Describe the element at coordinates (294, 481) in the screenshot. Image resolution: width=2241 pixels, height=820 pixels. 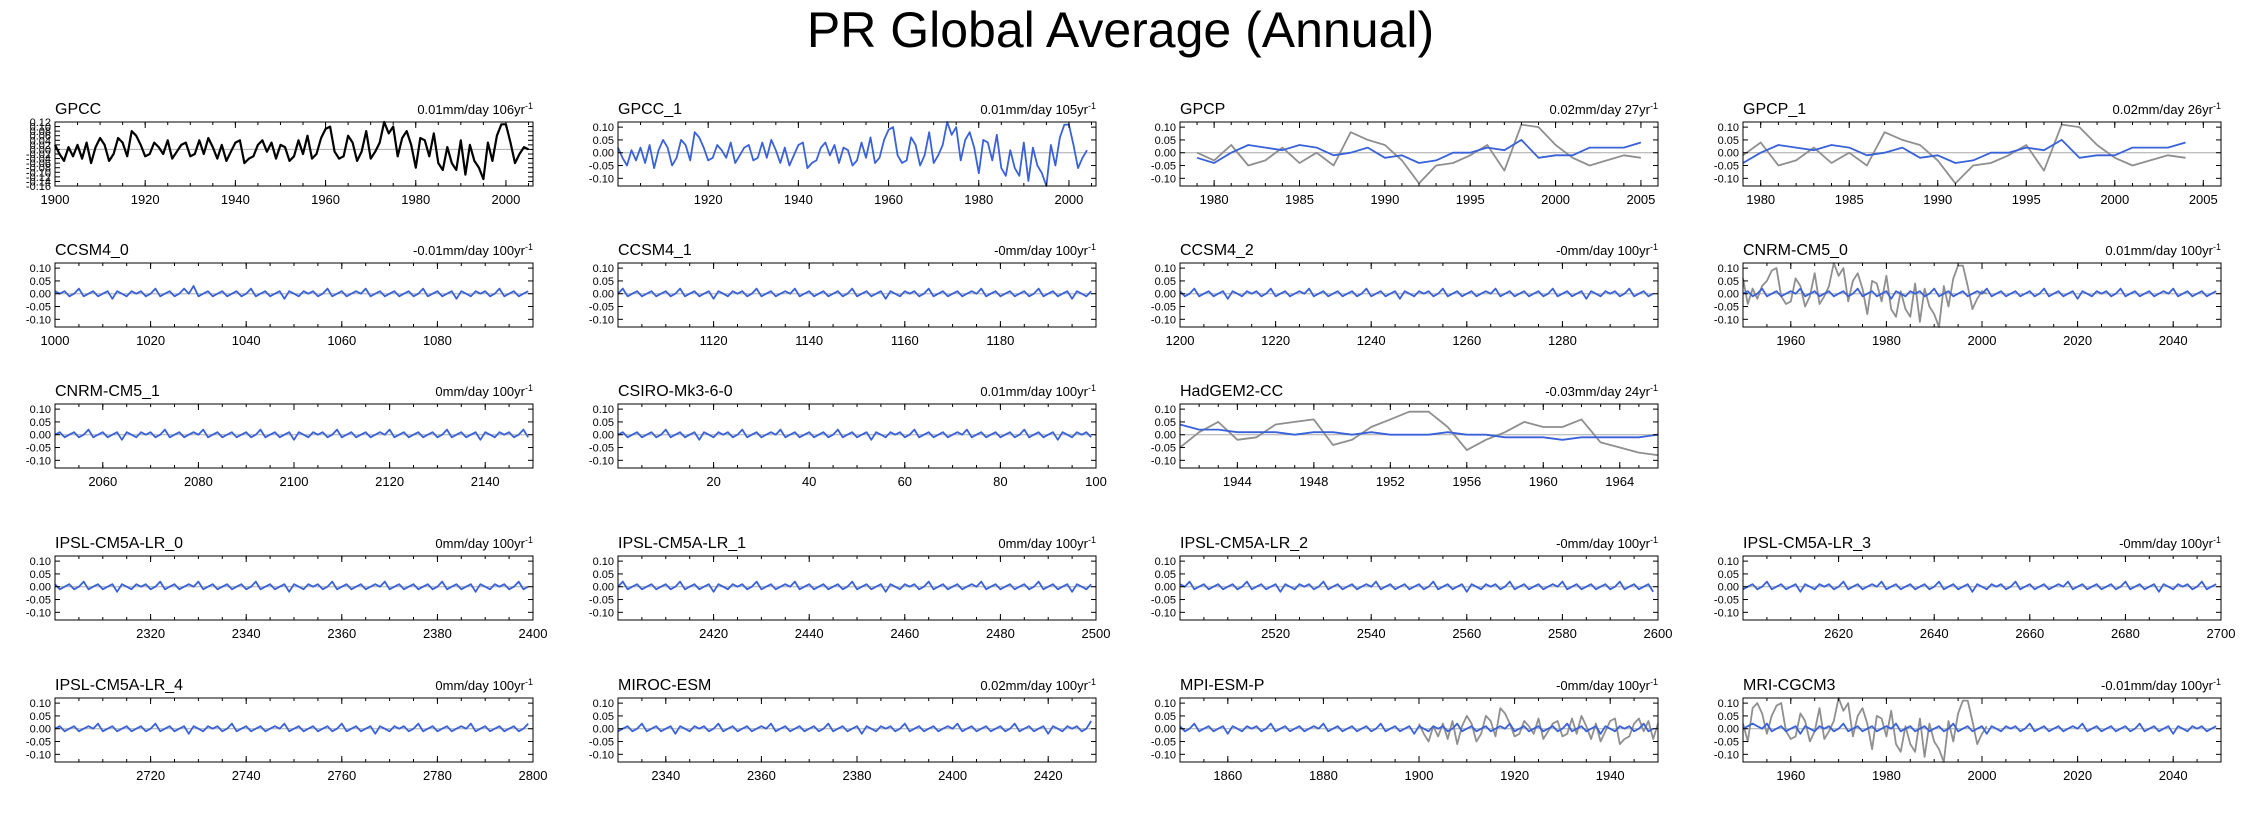
I see `x-tick-label: 2100` at that location.